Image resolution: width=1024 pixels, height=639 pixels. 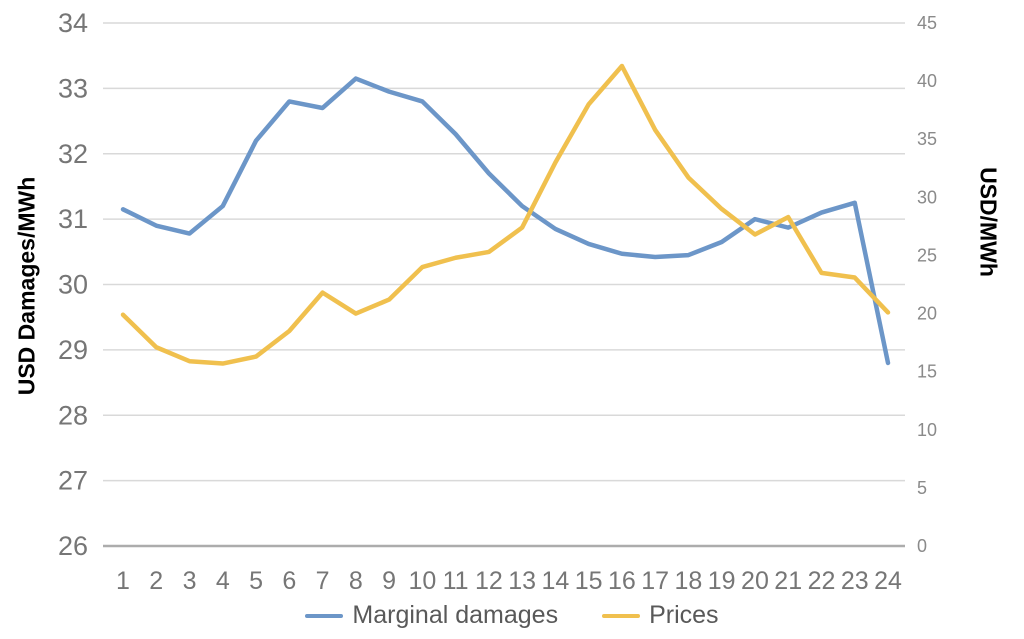 What do you see at coordinates (73, 350) in the screenshot?
I see `left-axis-tick-label: 29` at bounding box center [73, 350].